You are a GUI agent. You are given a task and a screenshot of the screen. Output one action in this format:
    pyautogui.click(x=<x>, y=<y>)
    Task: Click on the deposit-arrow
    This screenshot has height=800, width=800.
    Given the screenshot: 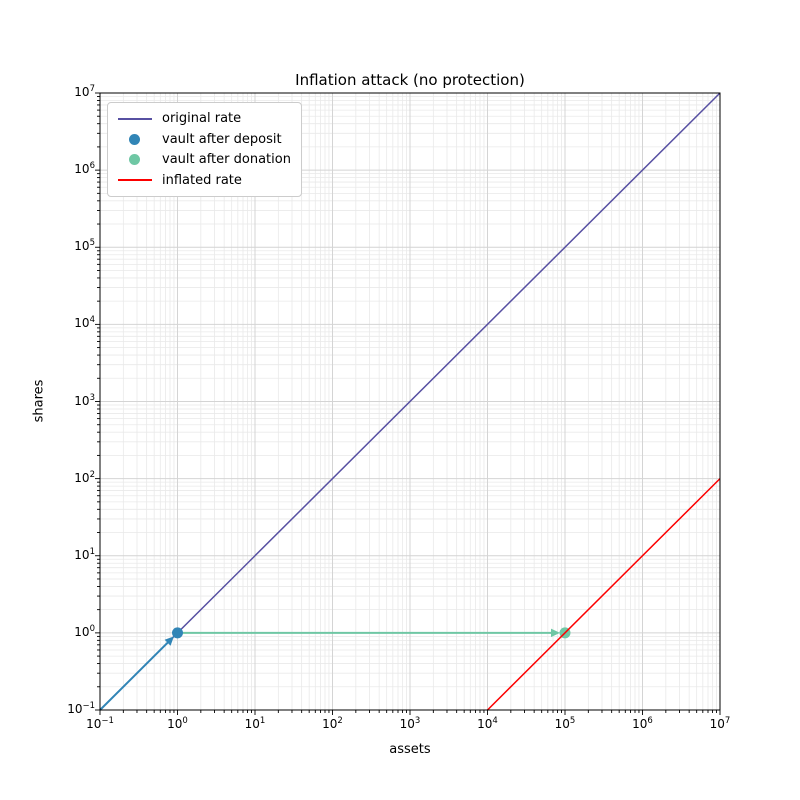 What is the action you would take?
    pyautogui.click(x=136, y=673)
    